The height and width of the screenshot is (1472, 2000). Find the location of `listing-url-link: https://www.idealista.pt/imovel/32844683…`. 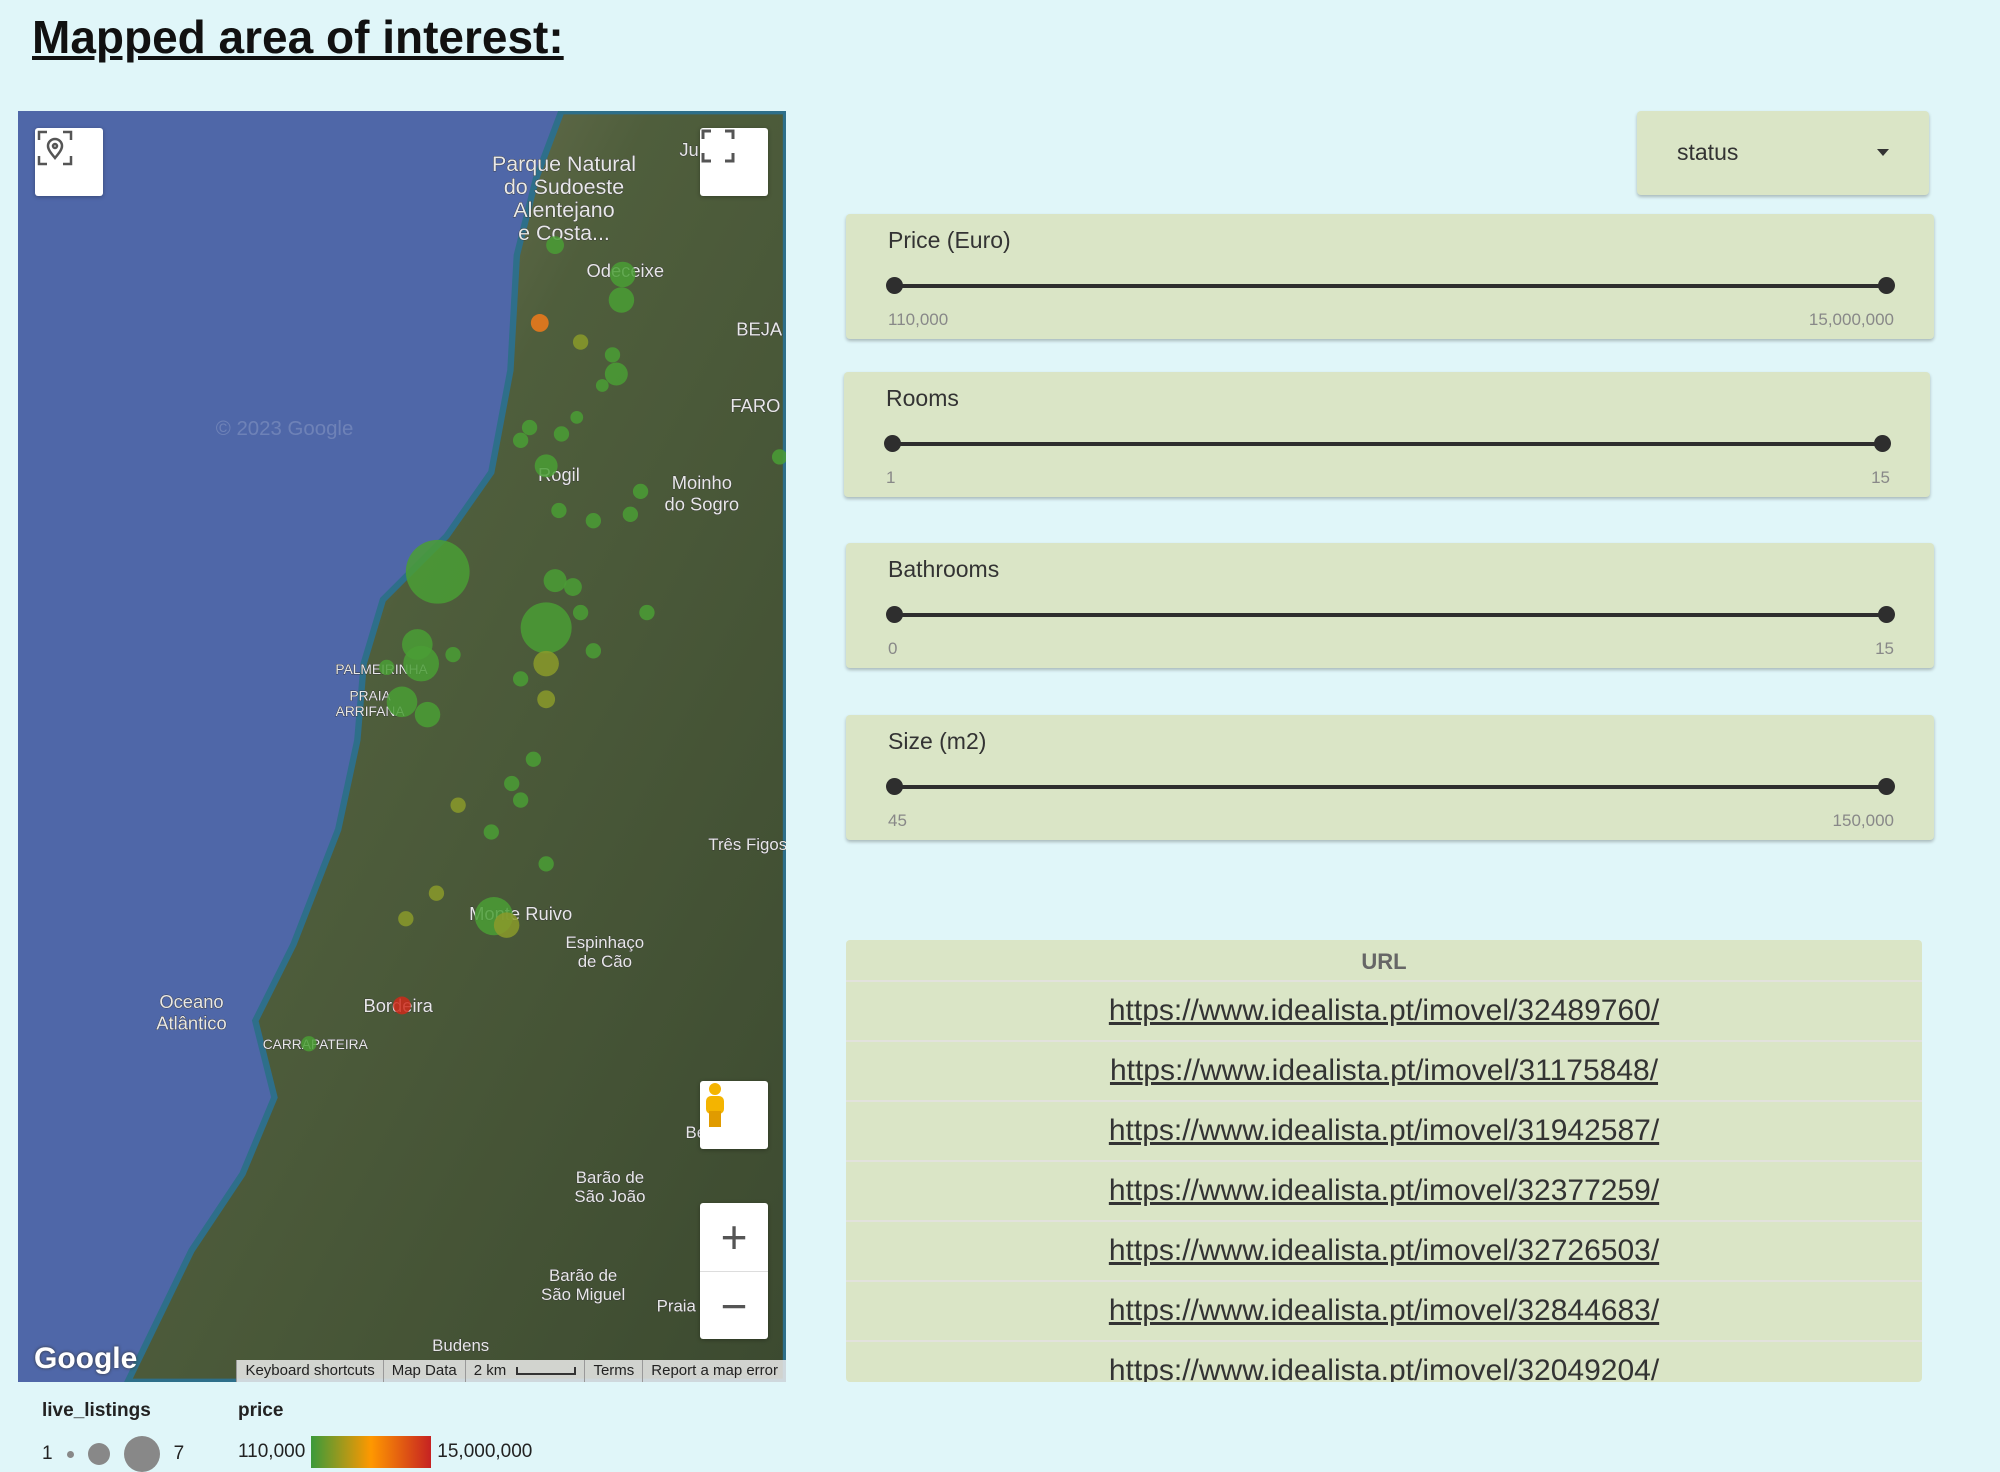

listing-url-link: https://www.idealista.pt/imovel/32844683… is located at coordinates (1384, 1310).